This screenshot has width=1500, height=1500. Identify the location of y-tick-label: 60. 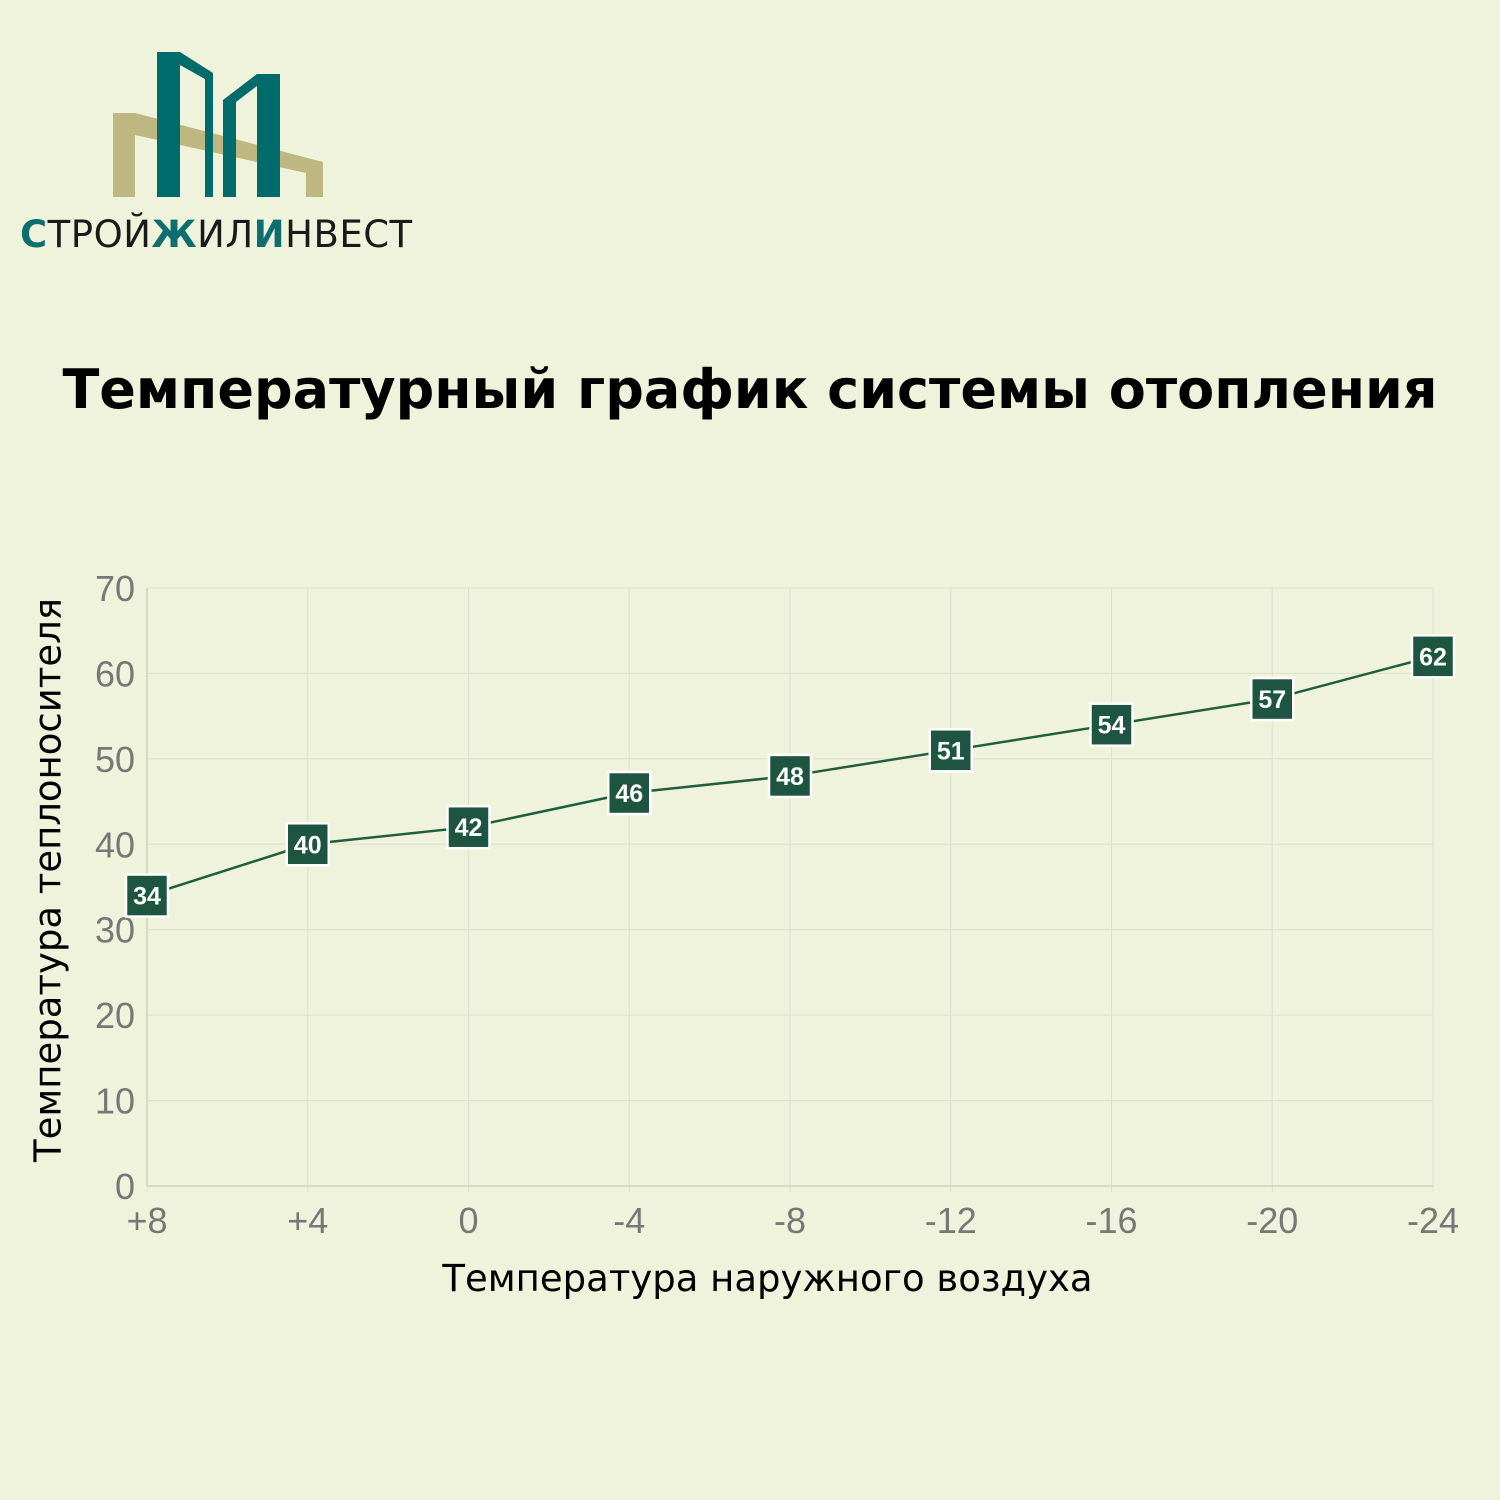
(115, 673).